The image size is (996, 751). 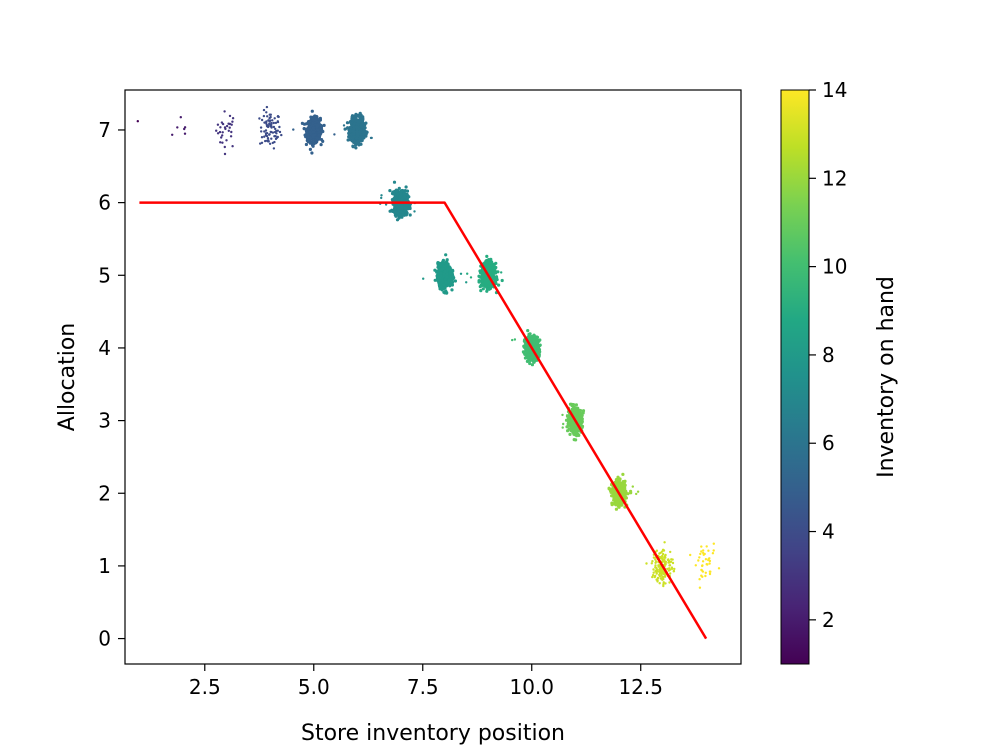 I want to click on cluster-x2-y7, so click(x=179, y=126).